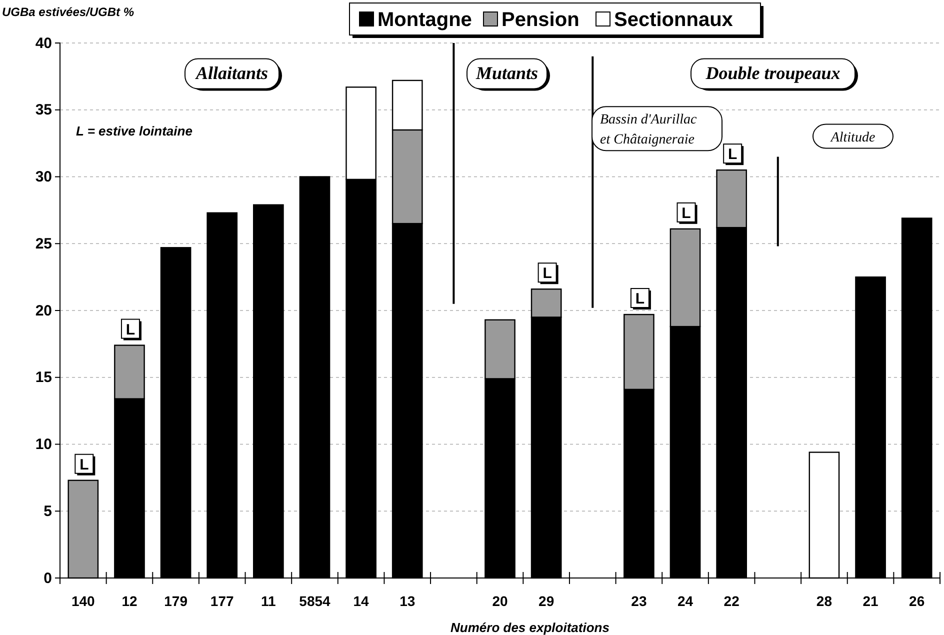  What do you see at coordinates (530, 627) in the screenshot?
I see `x-axis-title: Numéro des exploitations` at bounding box center [530, 627].